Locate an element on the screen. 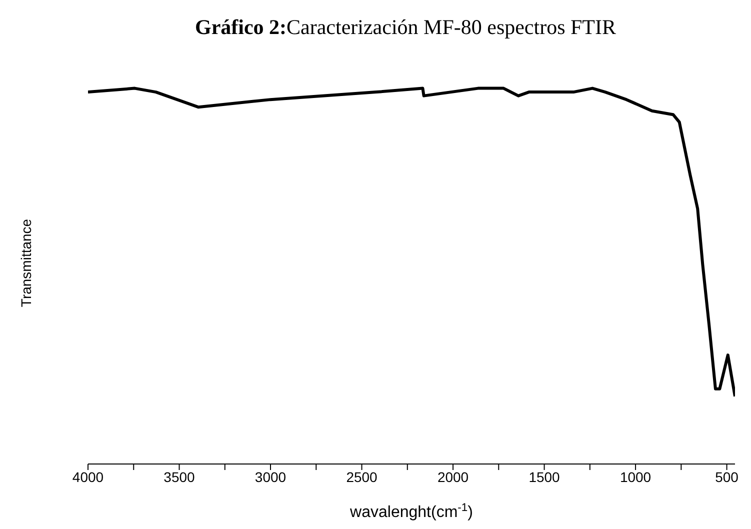  x-tick-label: 4000 is located at coordinates (88, 476).